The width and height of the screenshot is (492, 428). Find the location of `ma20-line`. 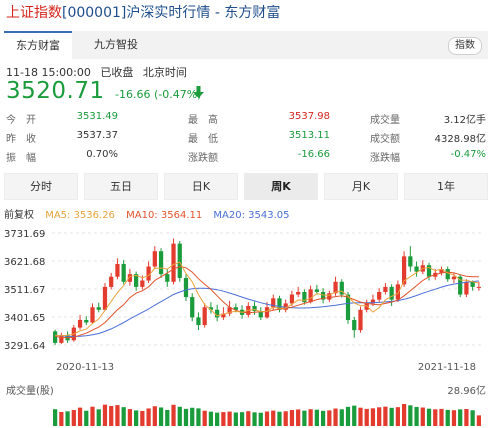

ma20-line is located at coordinates (267, 309).